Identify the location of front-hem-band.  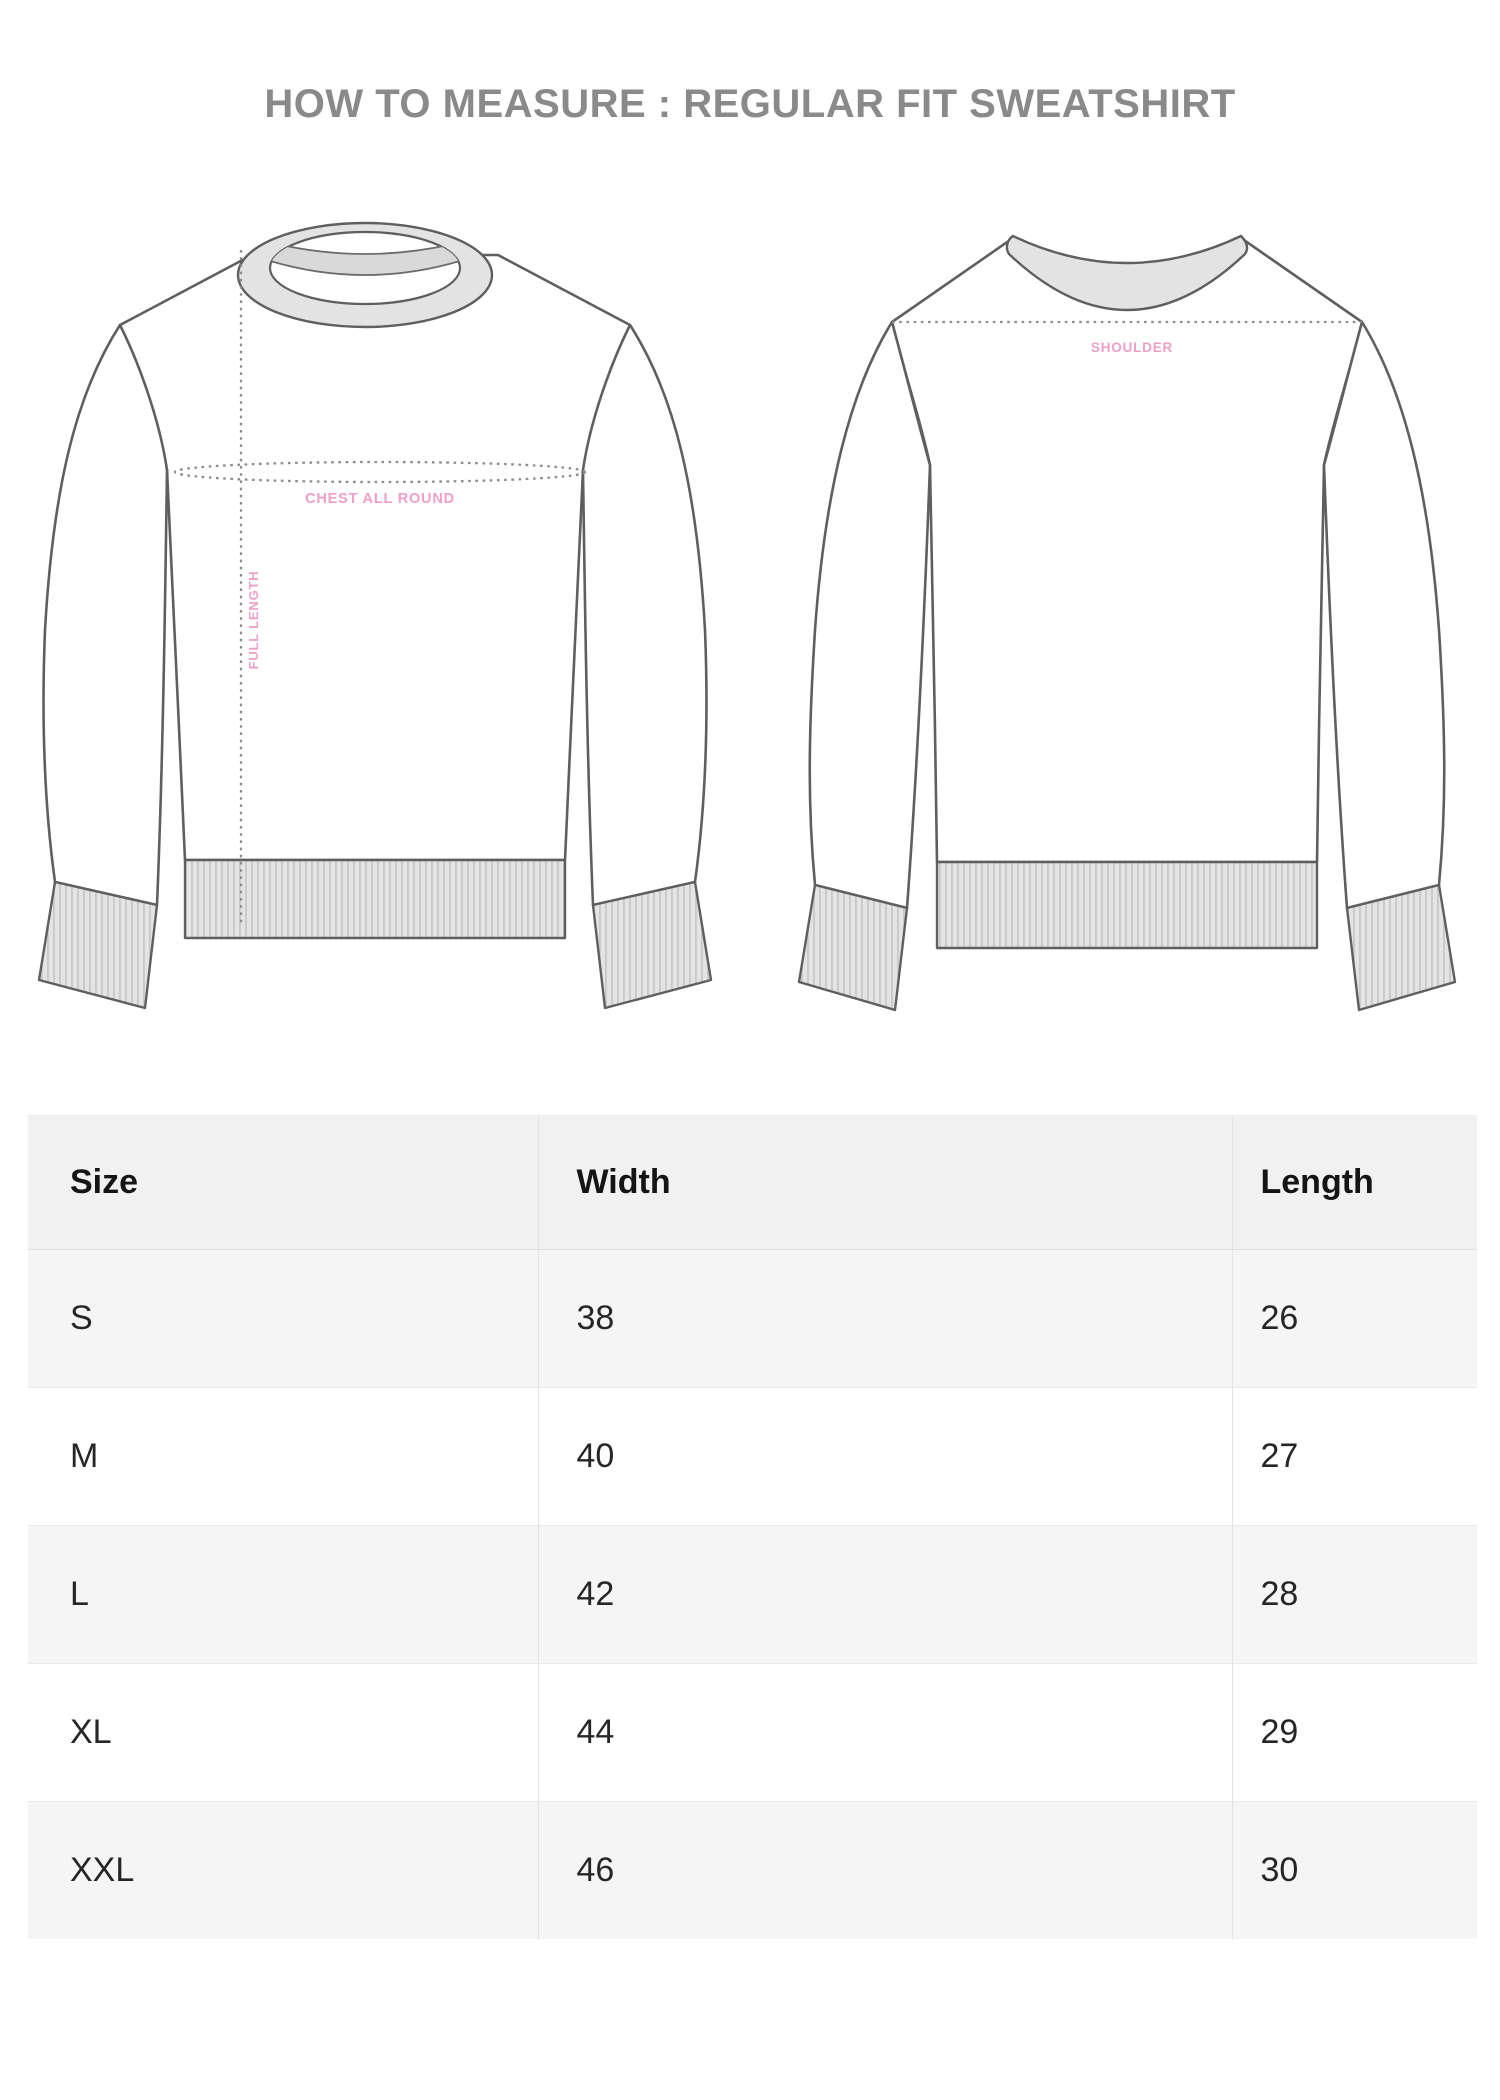
(375, 899).